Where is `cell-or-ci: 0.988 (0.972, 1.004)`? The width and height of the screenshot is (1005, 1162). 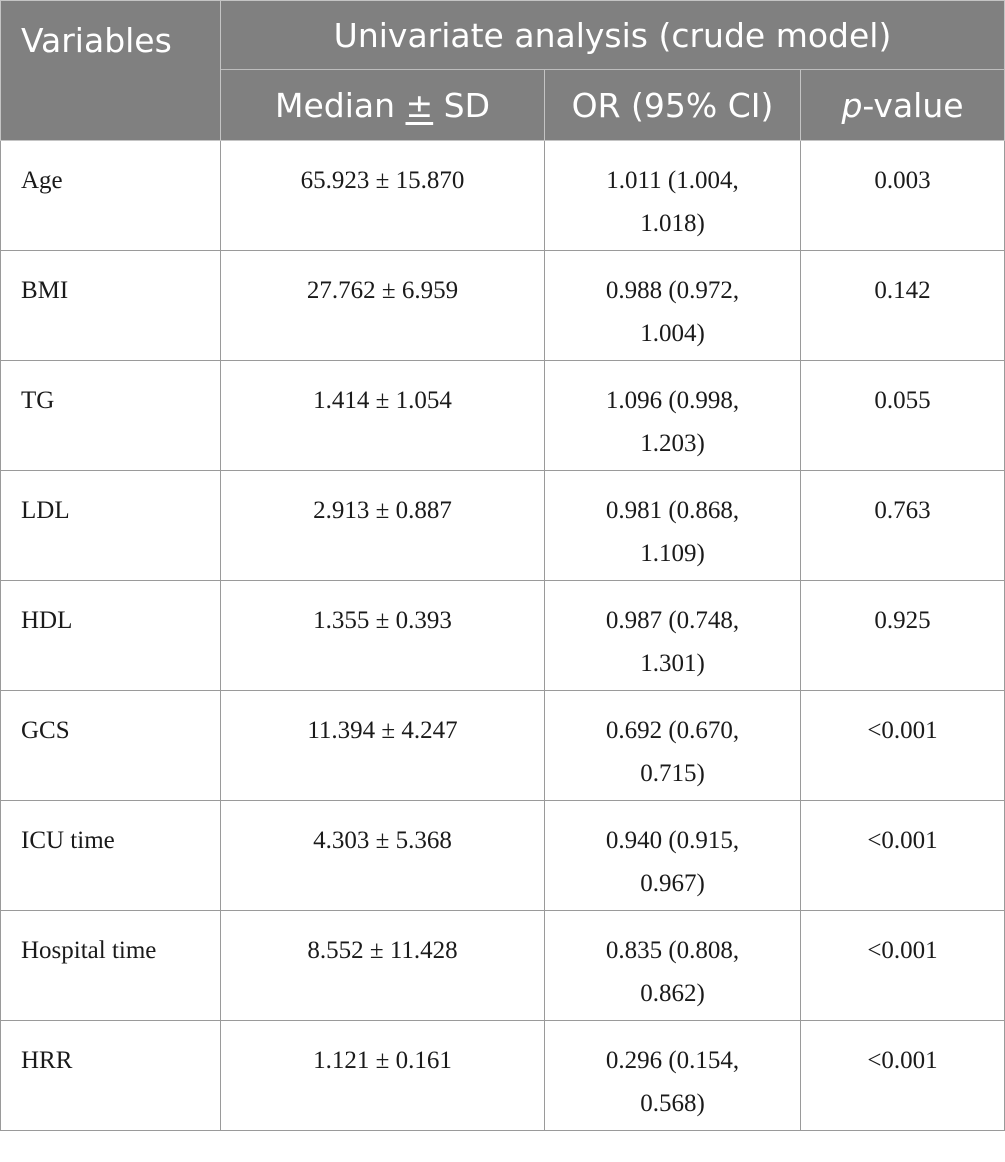
cell-or-ci: 0.988 (0.972, 1.004) is located at coordinates (672, 305).